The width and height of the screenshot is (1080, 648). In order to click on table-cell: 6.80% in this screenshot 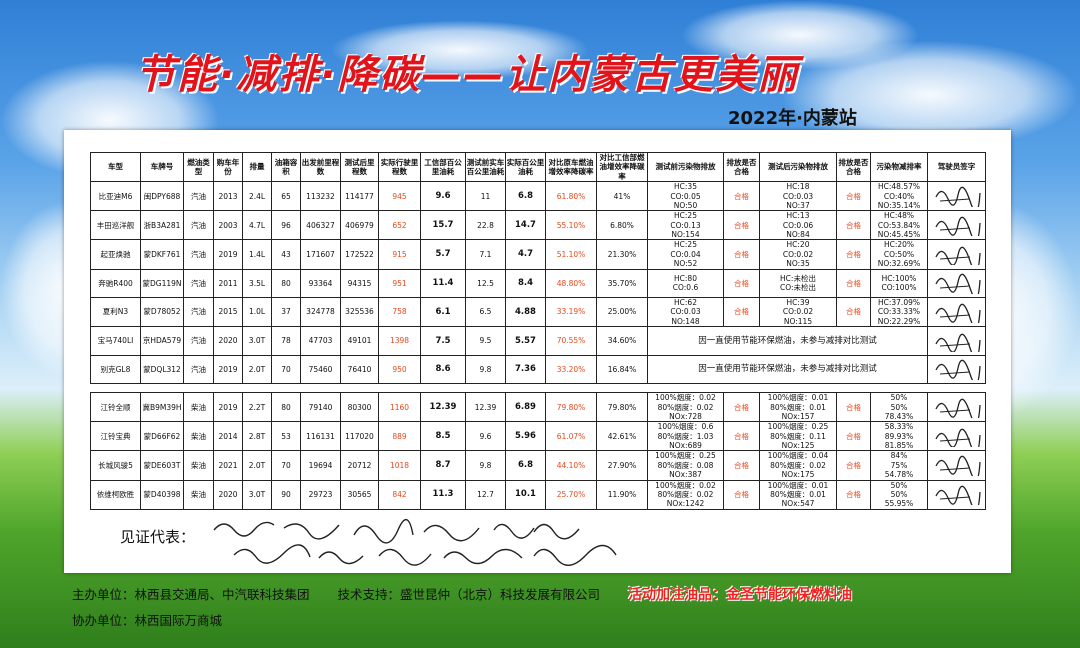, I will do `click(622, 225)`.